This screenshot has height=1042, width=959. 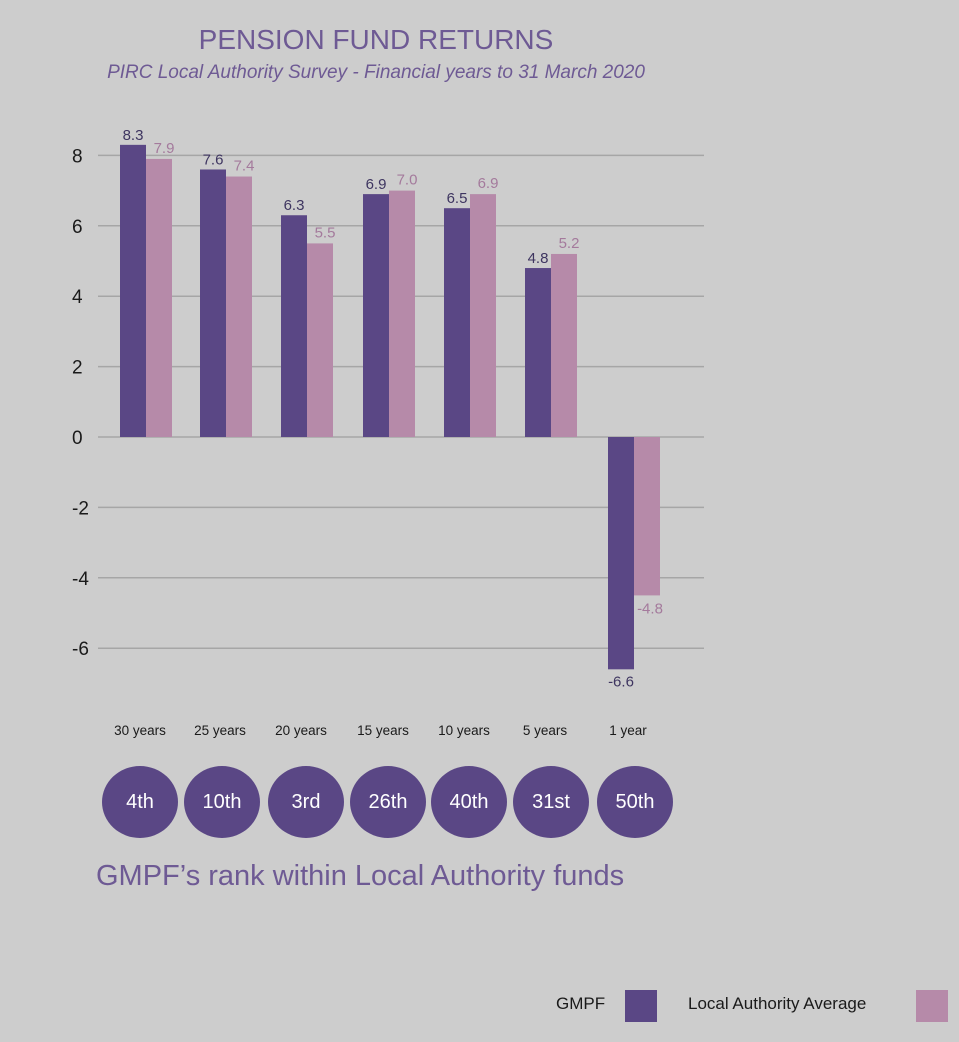 What do you see at coordinates (581, 1003) in the screenshot?
I see `legend-label-gmpf: GMPF` at bounding box center [581, 1003].